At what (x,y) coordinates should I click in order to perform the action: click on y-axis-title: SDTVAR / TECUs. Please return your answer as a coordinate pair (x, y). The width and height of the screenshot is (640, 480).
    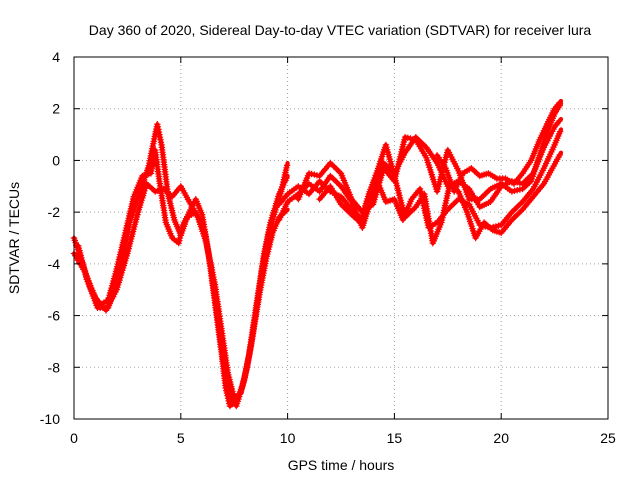
    Looking at the image, I should click on (14, 238).